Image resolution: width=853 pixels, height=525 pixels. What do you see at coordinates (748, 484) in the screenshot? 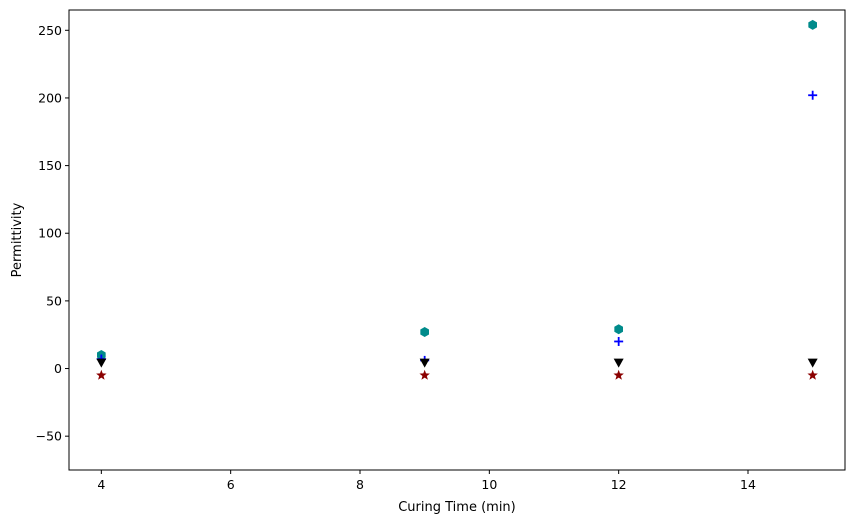
I see `x-tick-label: 14` at bounding box center [748, 484].